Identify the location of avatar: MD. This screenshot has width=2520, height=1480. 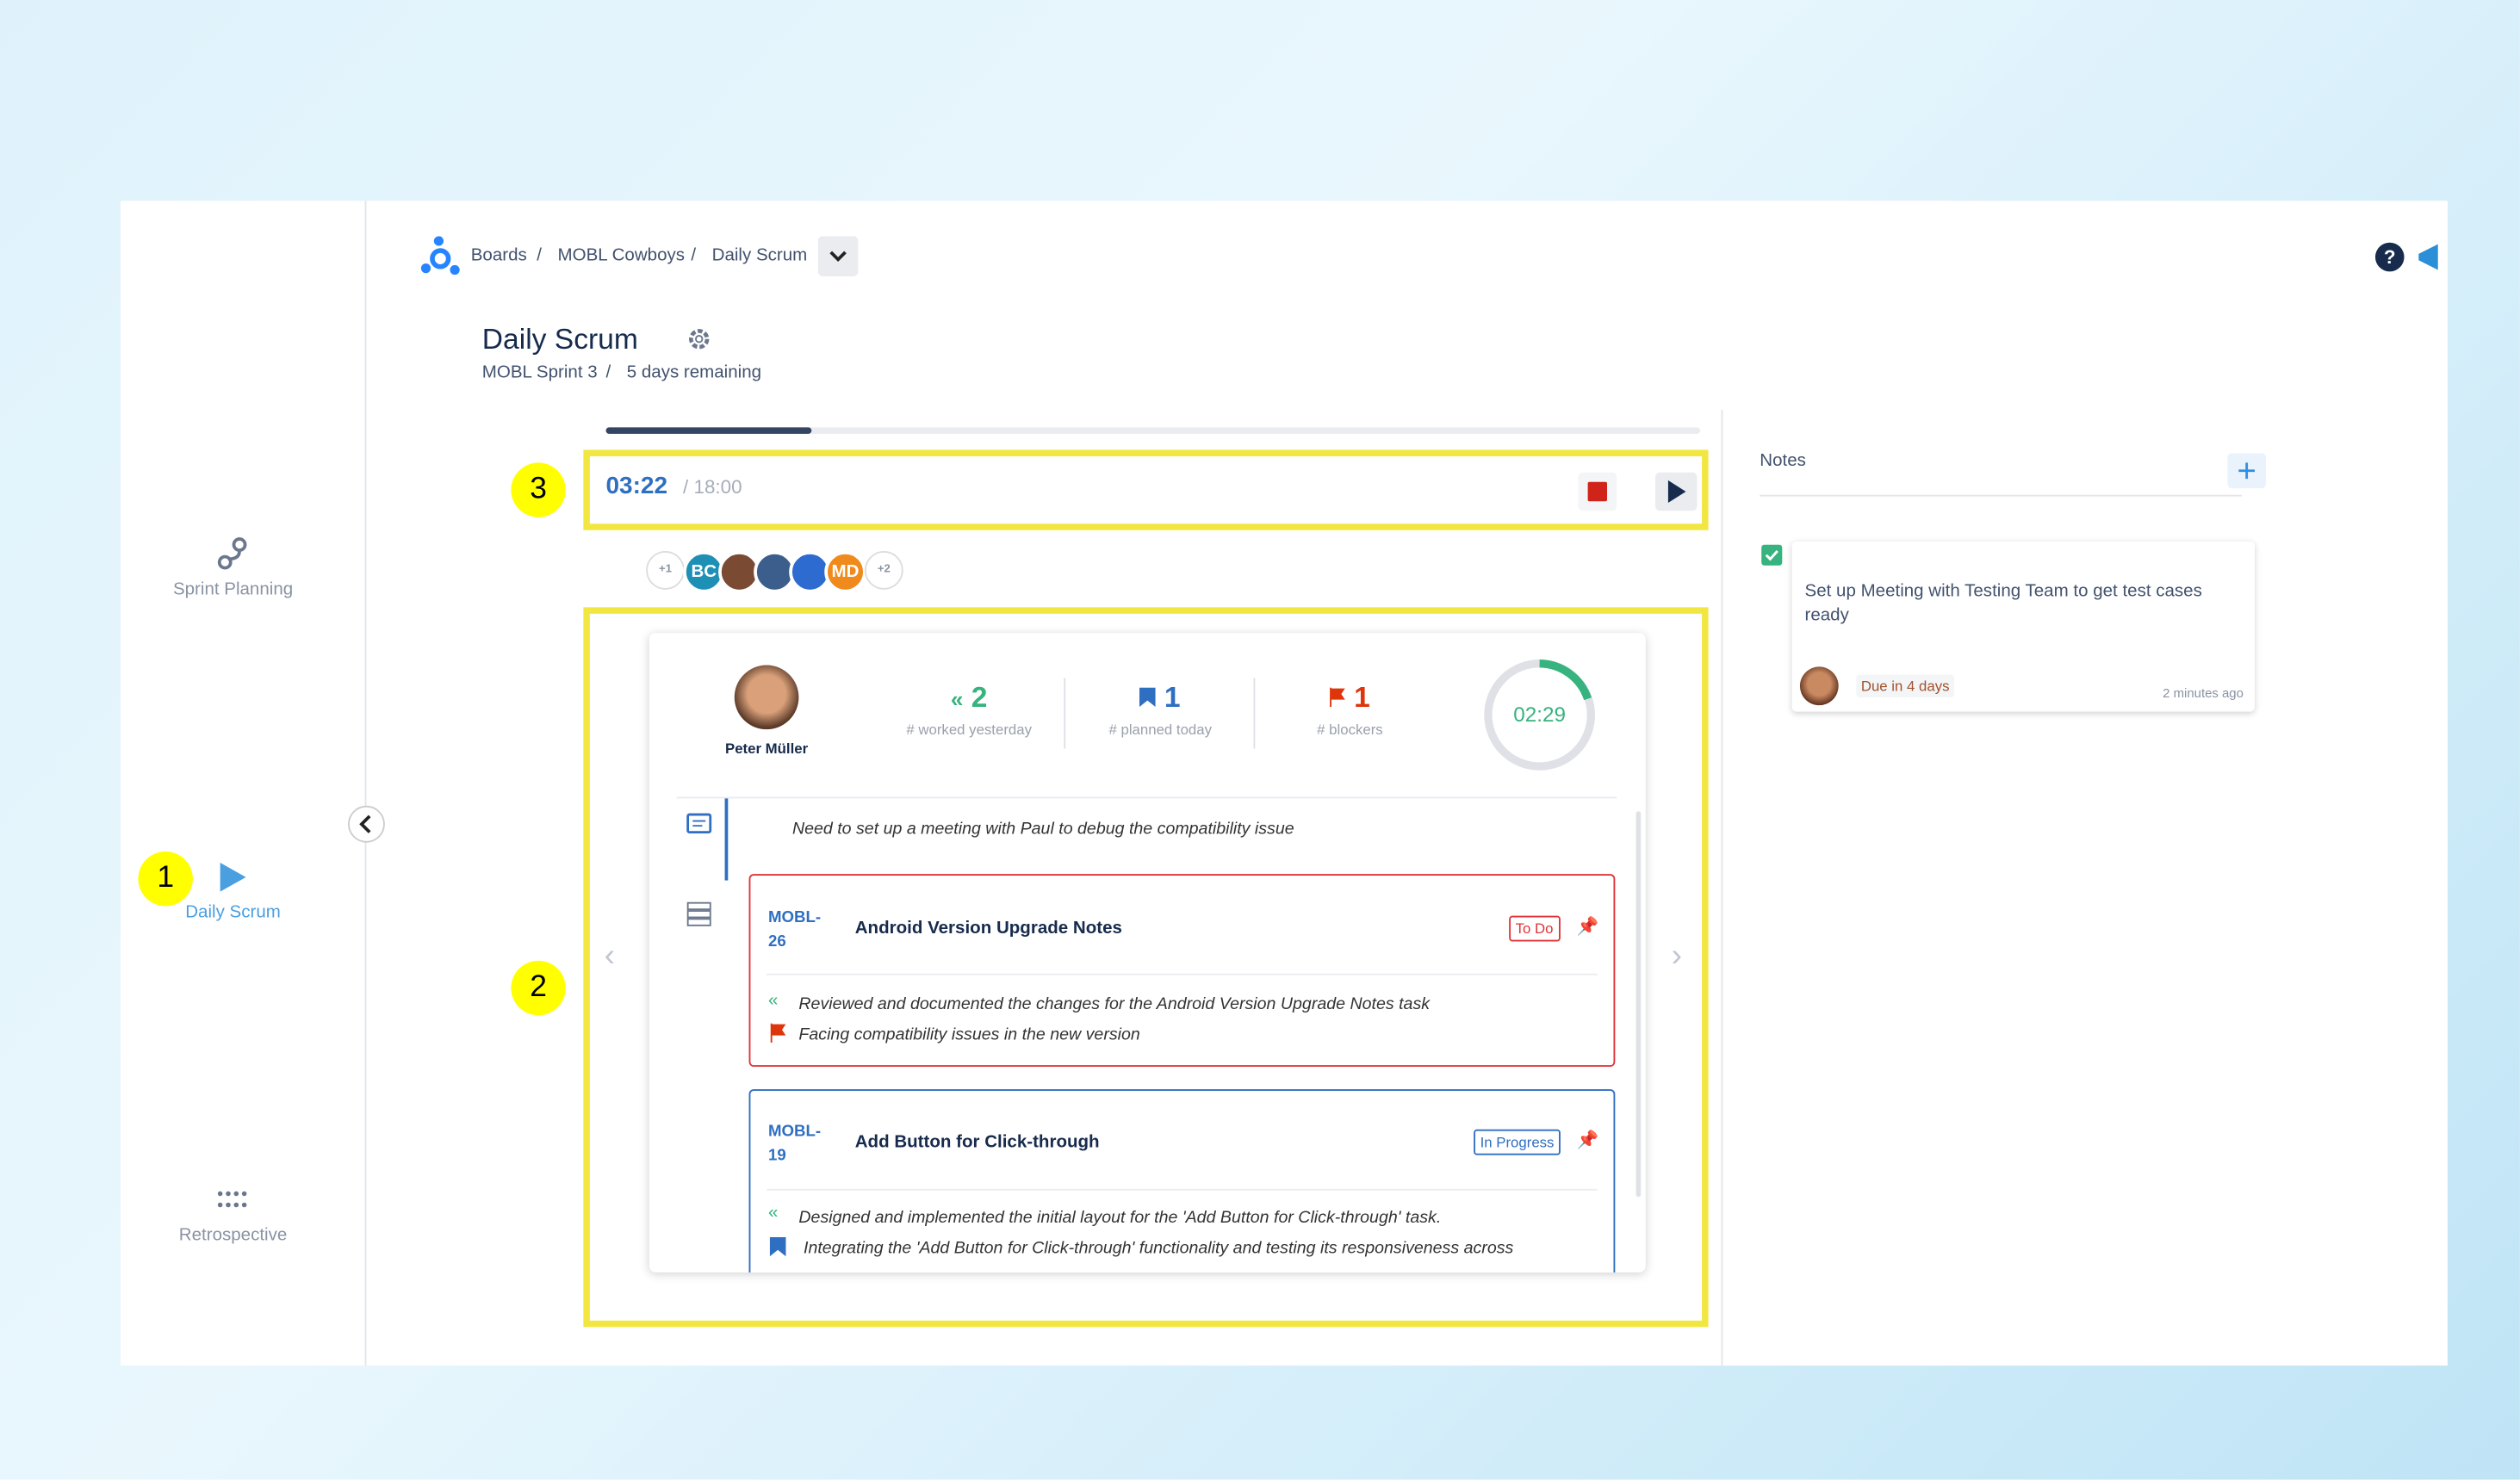
(845, 572).